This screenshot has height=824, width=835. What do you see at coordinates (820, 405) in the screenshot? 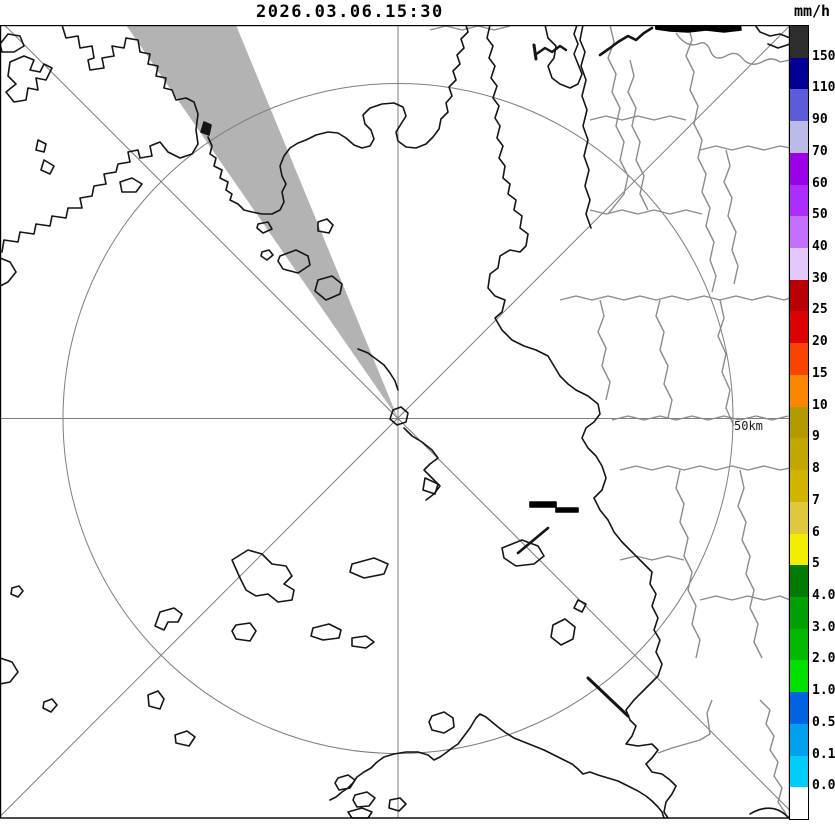
I see `legend-label: 10` at bounding box center [820, 405].